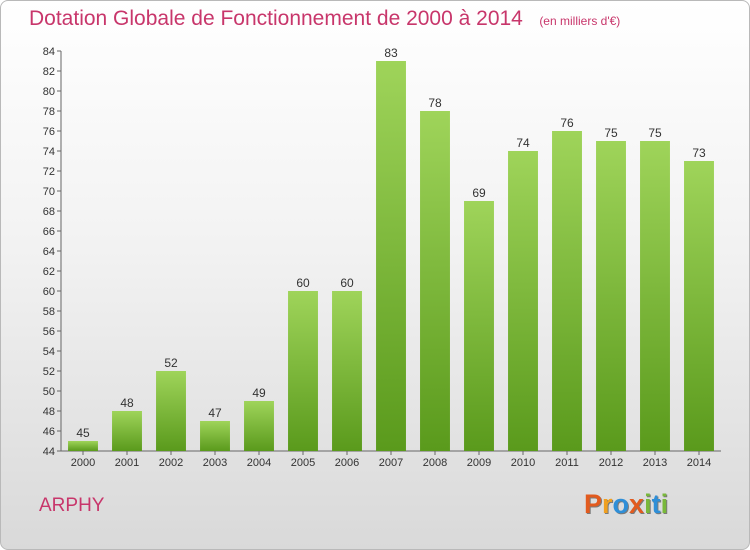 The image size is (750, 550). Describe the element at coordinates (523, 143) in the screenshot. I see `data-label: 74` at that location.